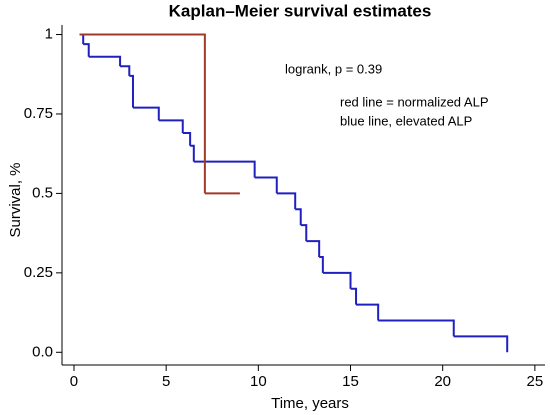 This screenshot has width=550, height=415. I want to click on y-tick-label: 1, so click(49, 34).